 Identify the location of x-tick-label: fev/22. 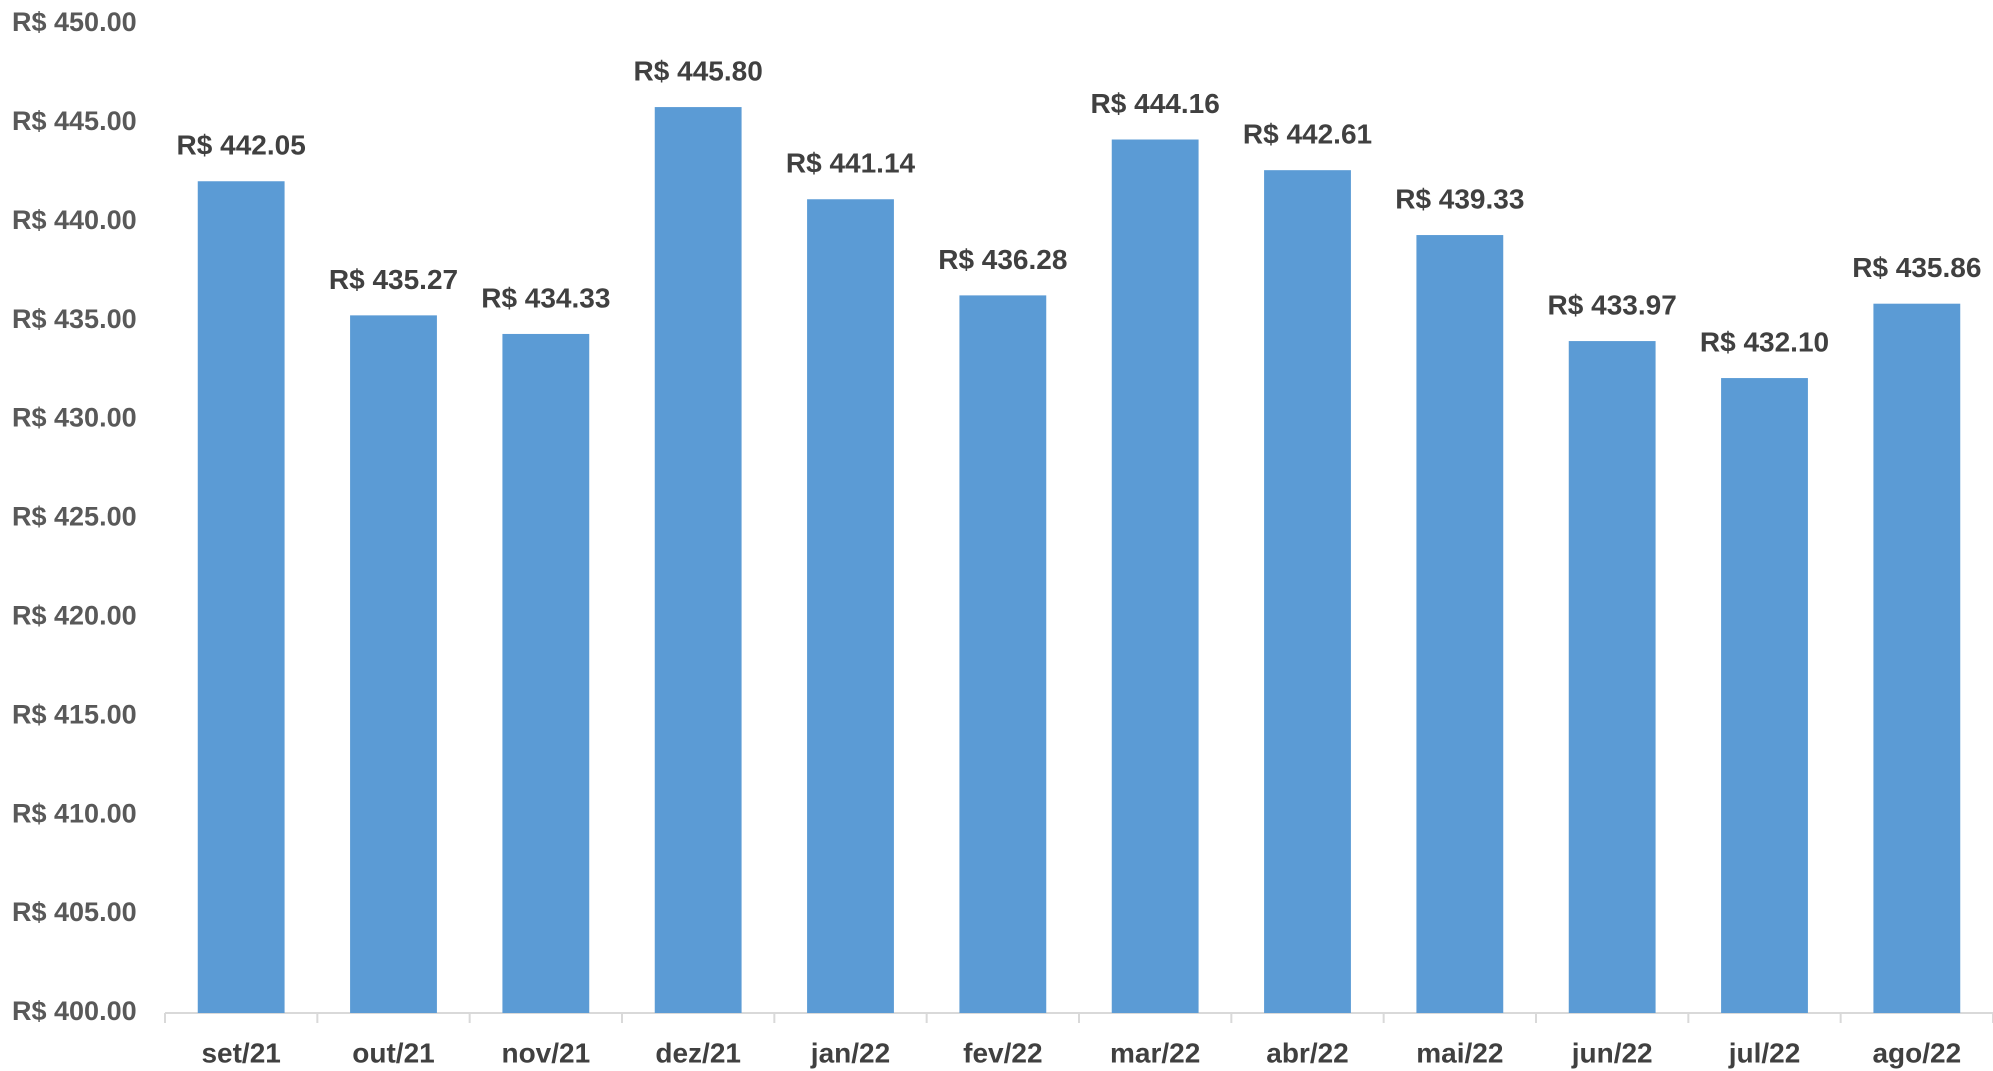
(1002, 1052).